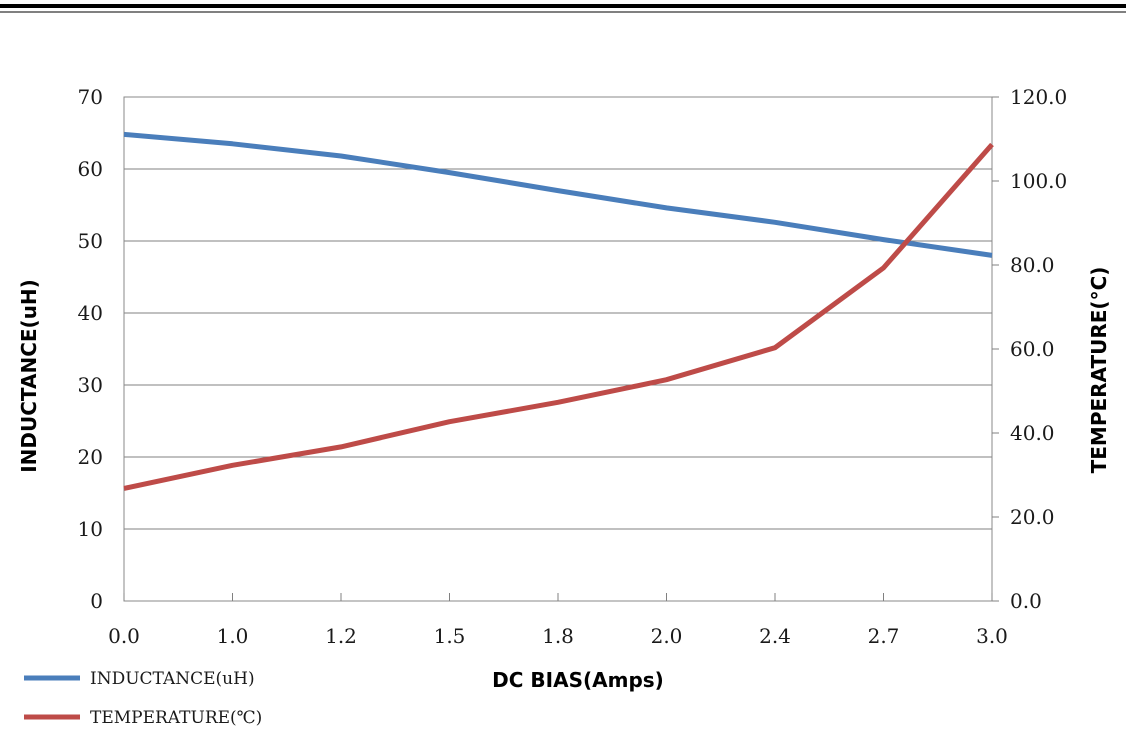  Describe the element at coordinates (1038, 97) in the screenshot. I see `y-right-tick-label: 120.0` at that location.